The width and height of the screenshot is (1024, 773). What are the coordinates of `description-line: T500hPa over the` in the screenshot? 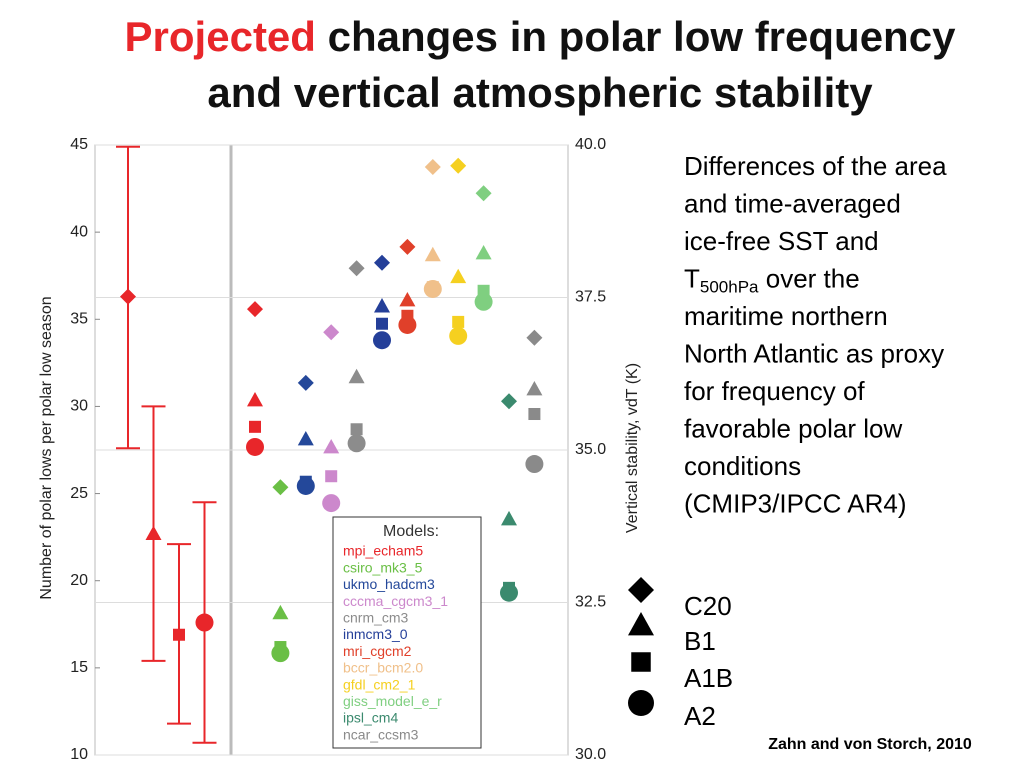 It's located at (772, 280).